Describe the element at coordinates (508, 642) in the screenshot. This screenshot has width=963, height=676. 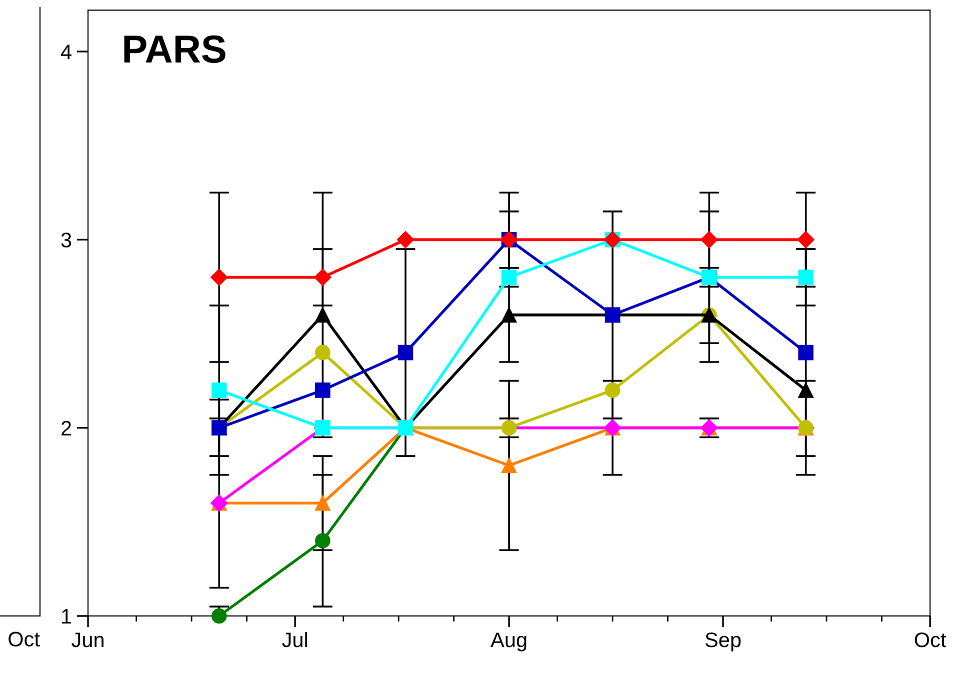
I see `x-tick-label: Aug` at that location.